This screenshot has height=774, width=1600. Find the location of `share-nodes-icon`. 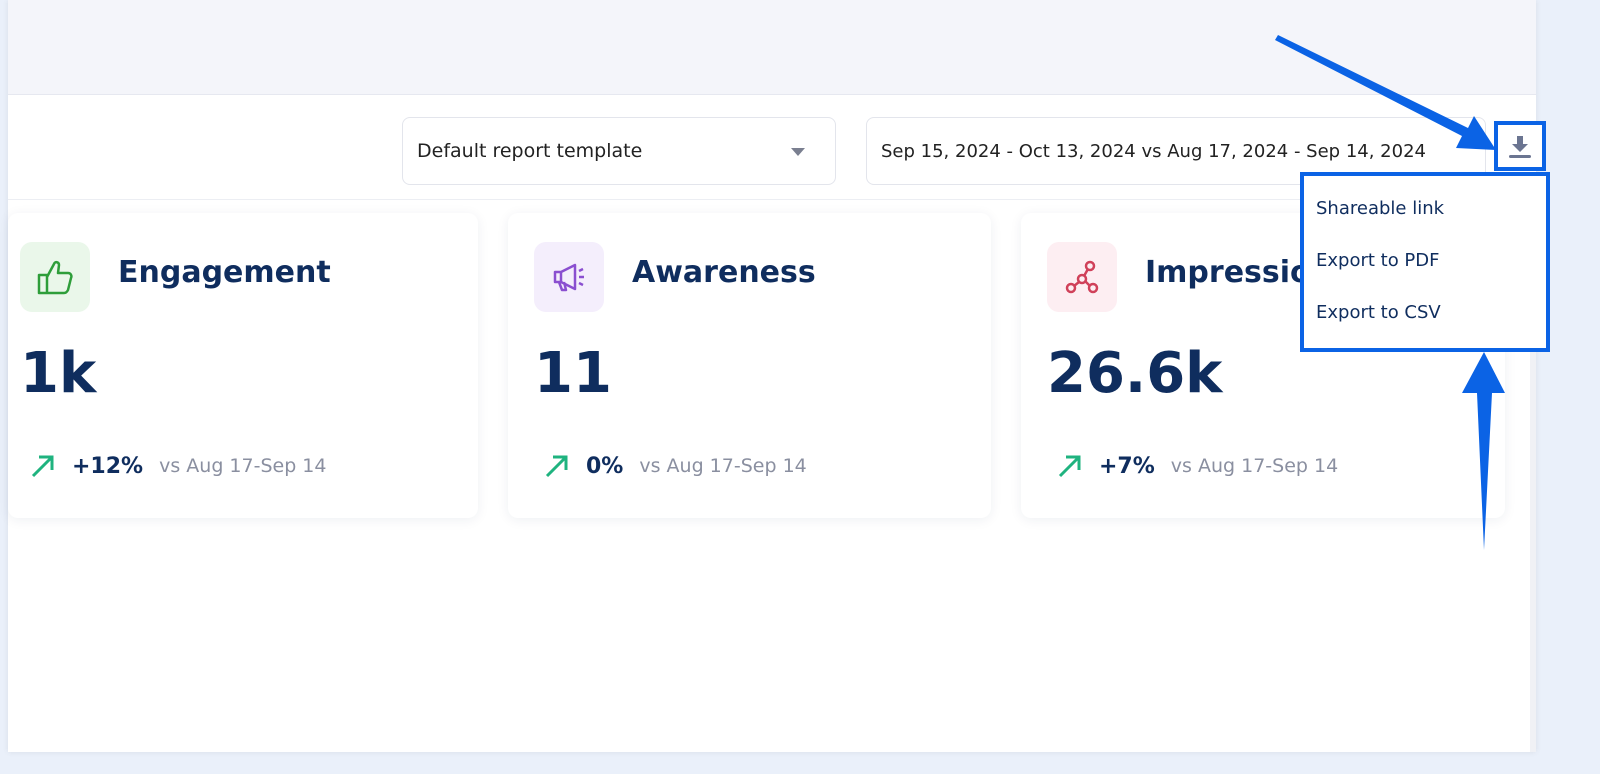

share-nodes-icon is located at coordinates (1082, 277).